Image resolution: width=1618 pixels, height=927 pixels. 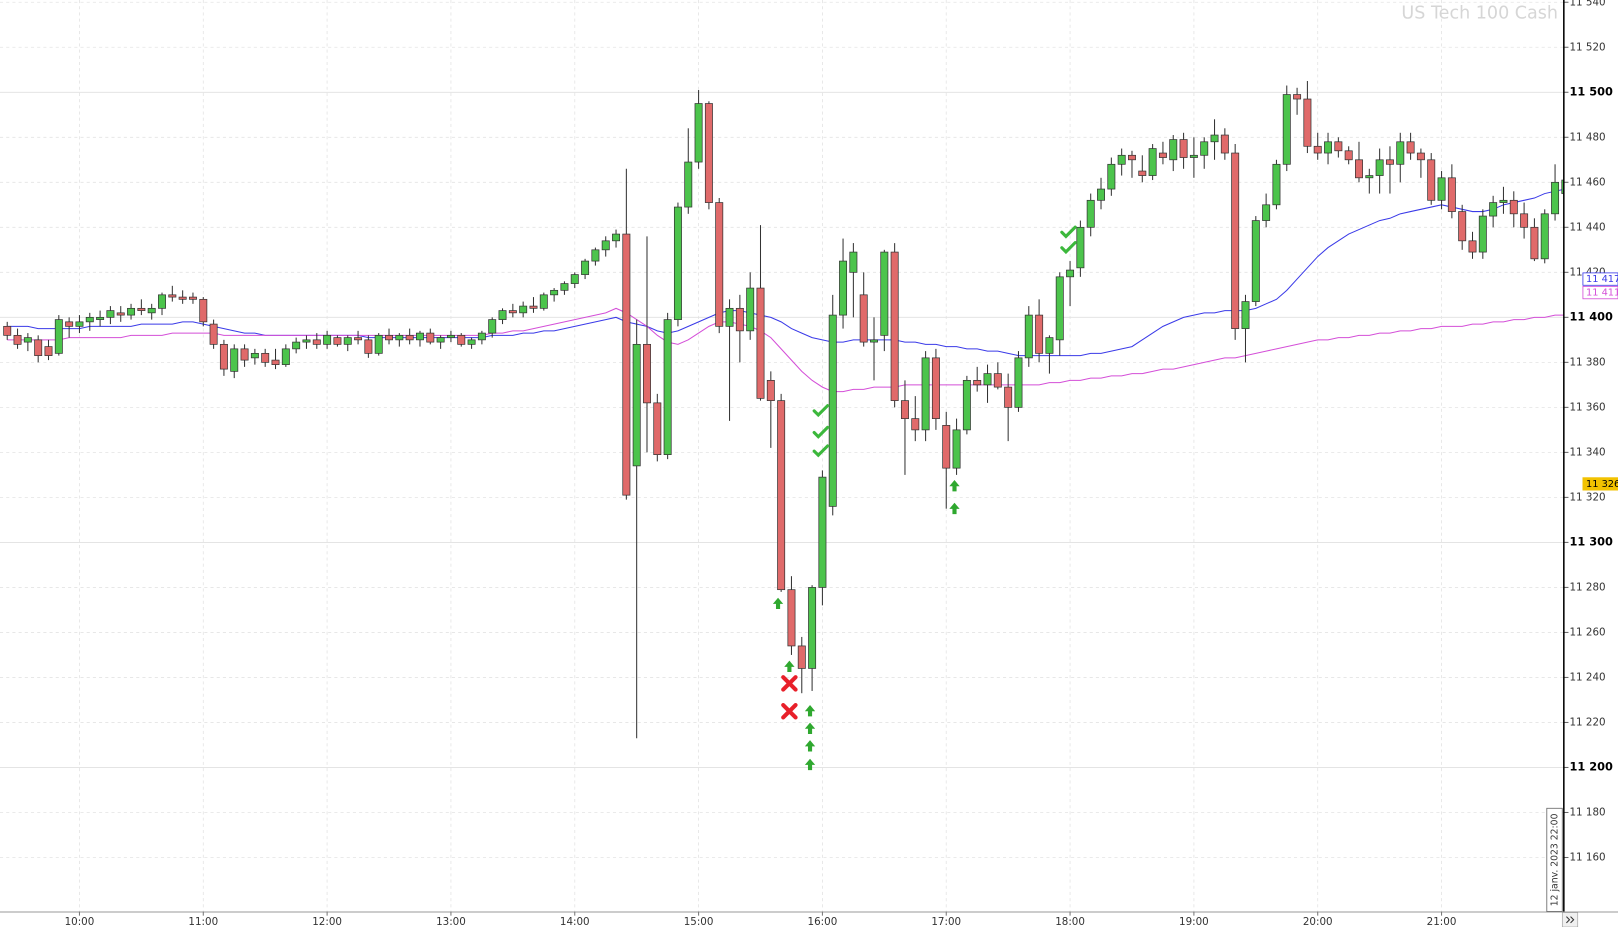 I want to click on x-tick-label: 18:00, so click(x=1070, y=921).